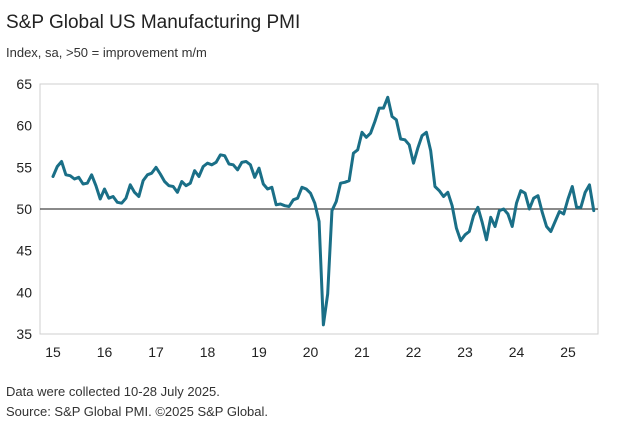  What do you see at coordinates (113, 391) in the screenshot?
I see `footnote-collection-dates: Data were collected 10-28 July 2025.` at bounding box center [113, 391].